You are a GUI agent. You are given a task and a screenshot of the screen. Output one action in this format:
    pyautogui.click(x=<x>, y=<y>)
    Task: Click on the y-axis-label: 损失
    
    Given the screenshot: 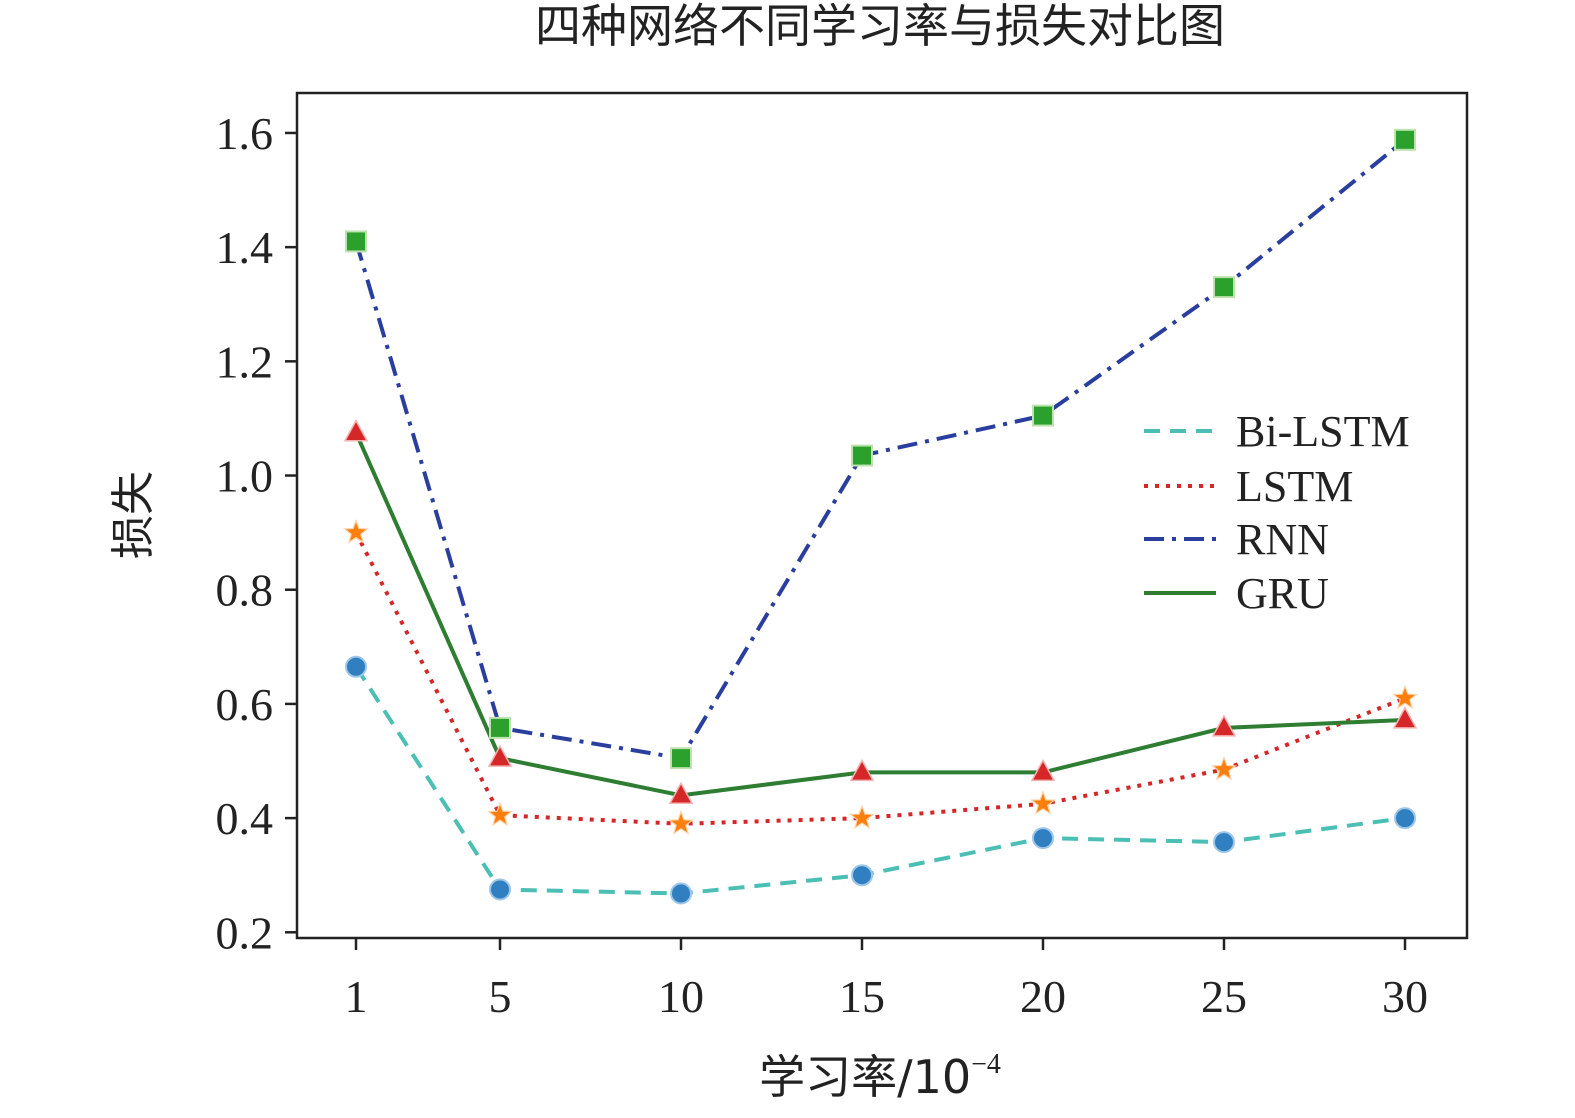 What is the action you would take?
    pyautogui.click(x=133, y=515)
    